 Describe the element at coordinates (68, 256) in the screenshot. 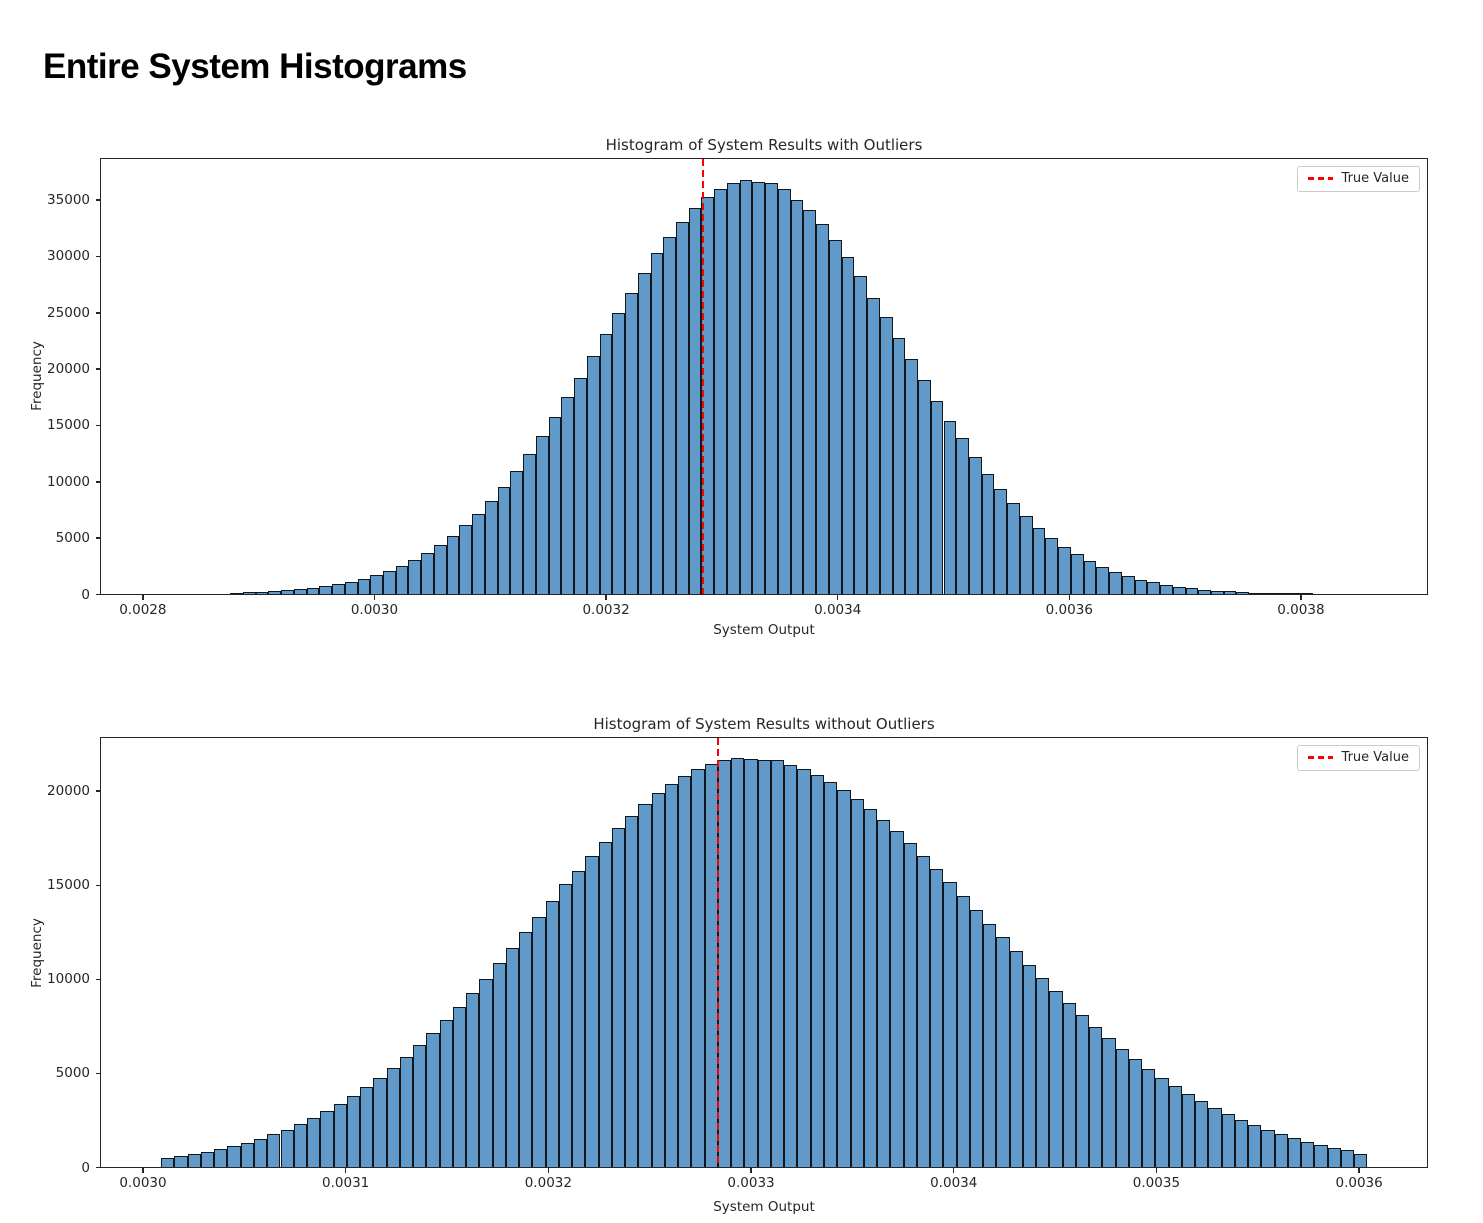

I see `y-tick-label: 30000` at that location.